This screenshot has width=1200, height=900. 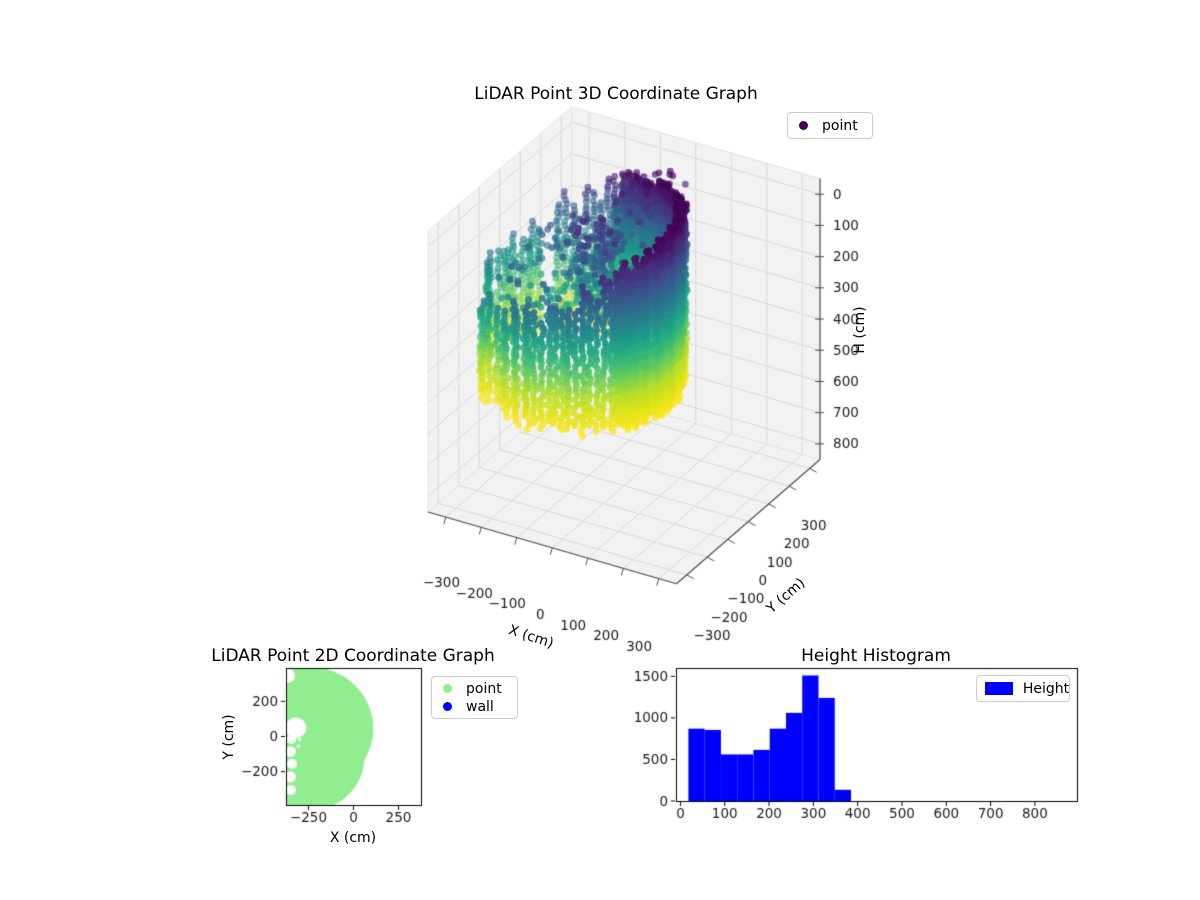 What do you see at coordinates (1046, 688) in the screenshot?
I see `legend-label: Height` at bounding box center [1046, 688].